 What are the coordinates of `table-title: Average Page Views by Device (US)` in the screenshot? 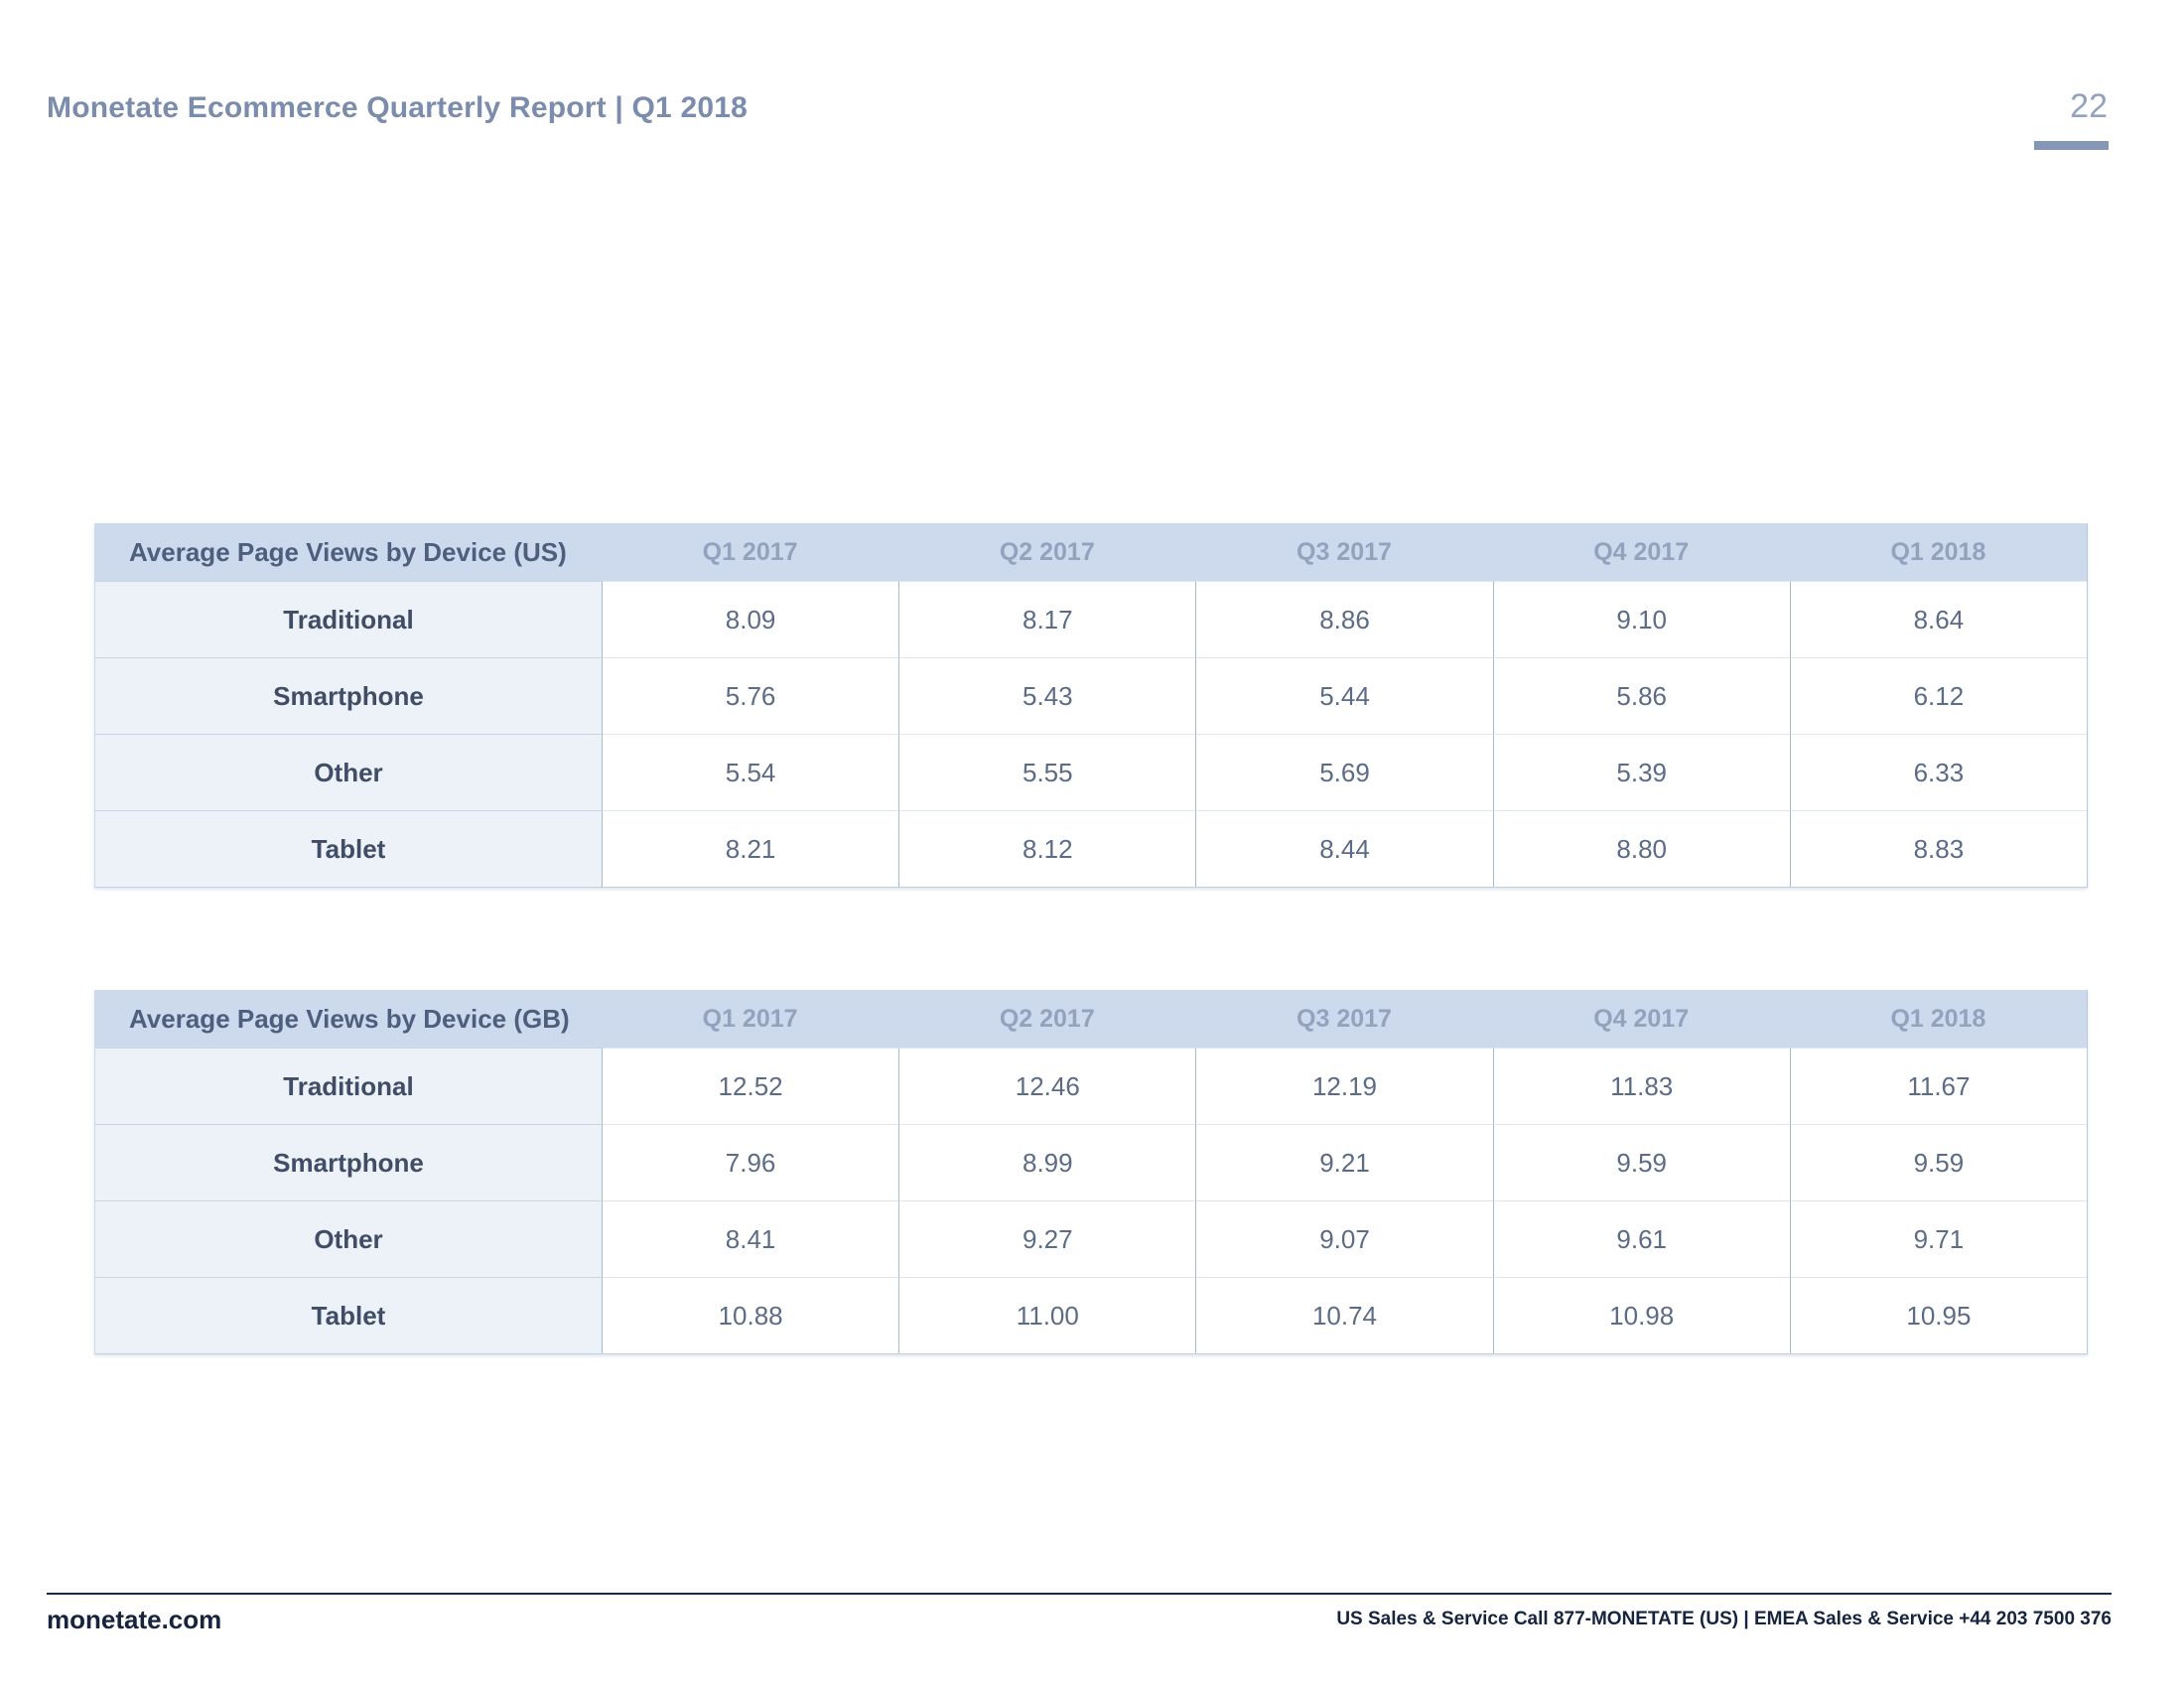 It's located at (348, 552).